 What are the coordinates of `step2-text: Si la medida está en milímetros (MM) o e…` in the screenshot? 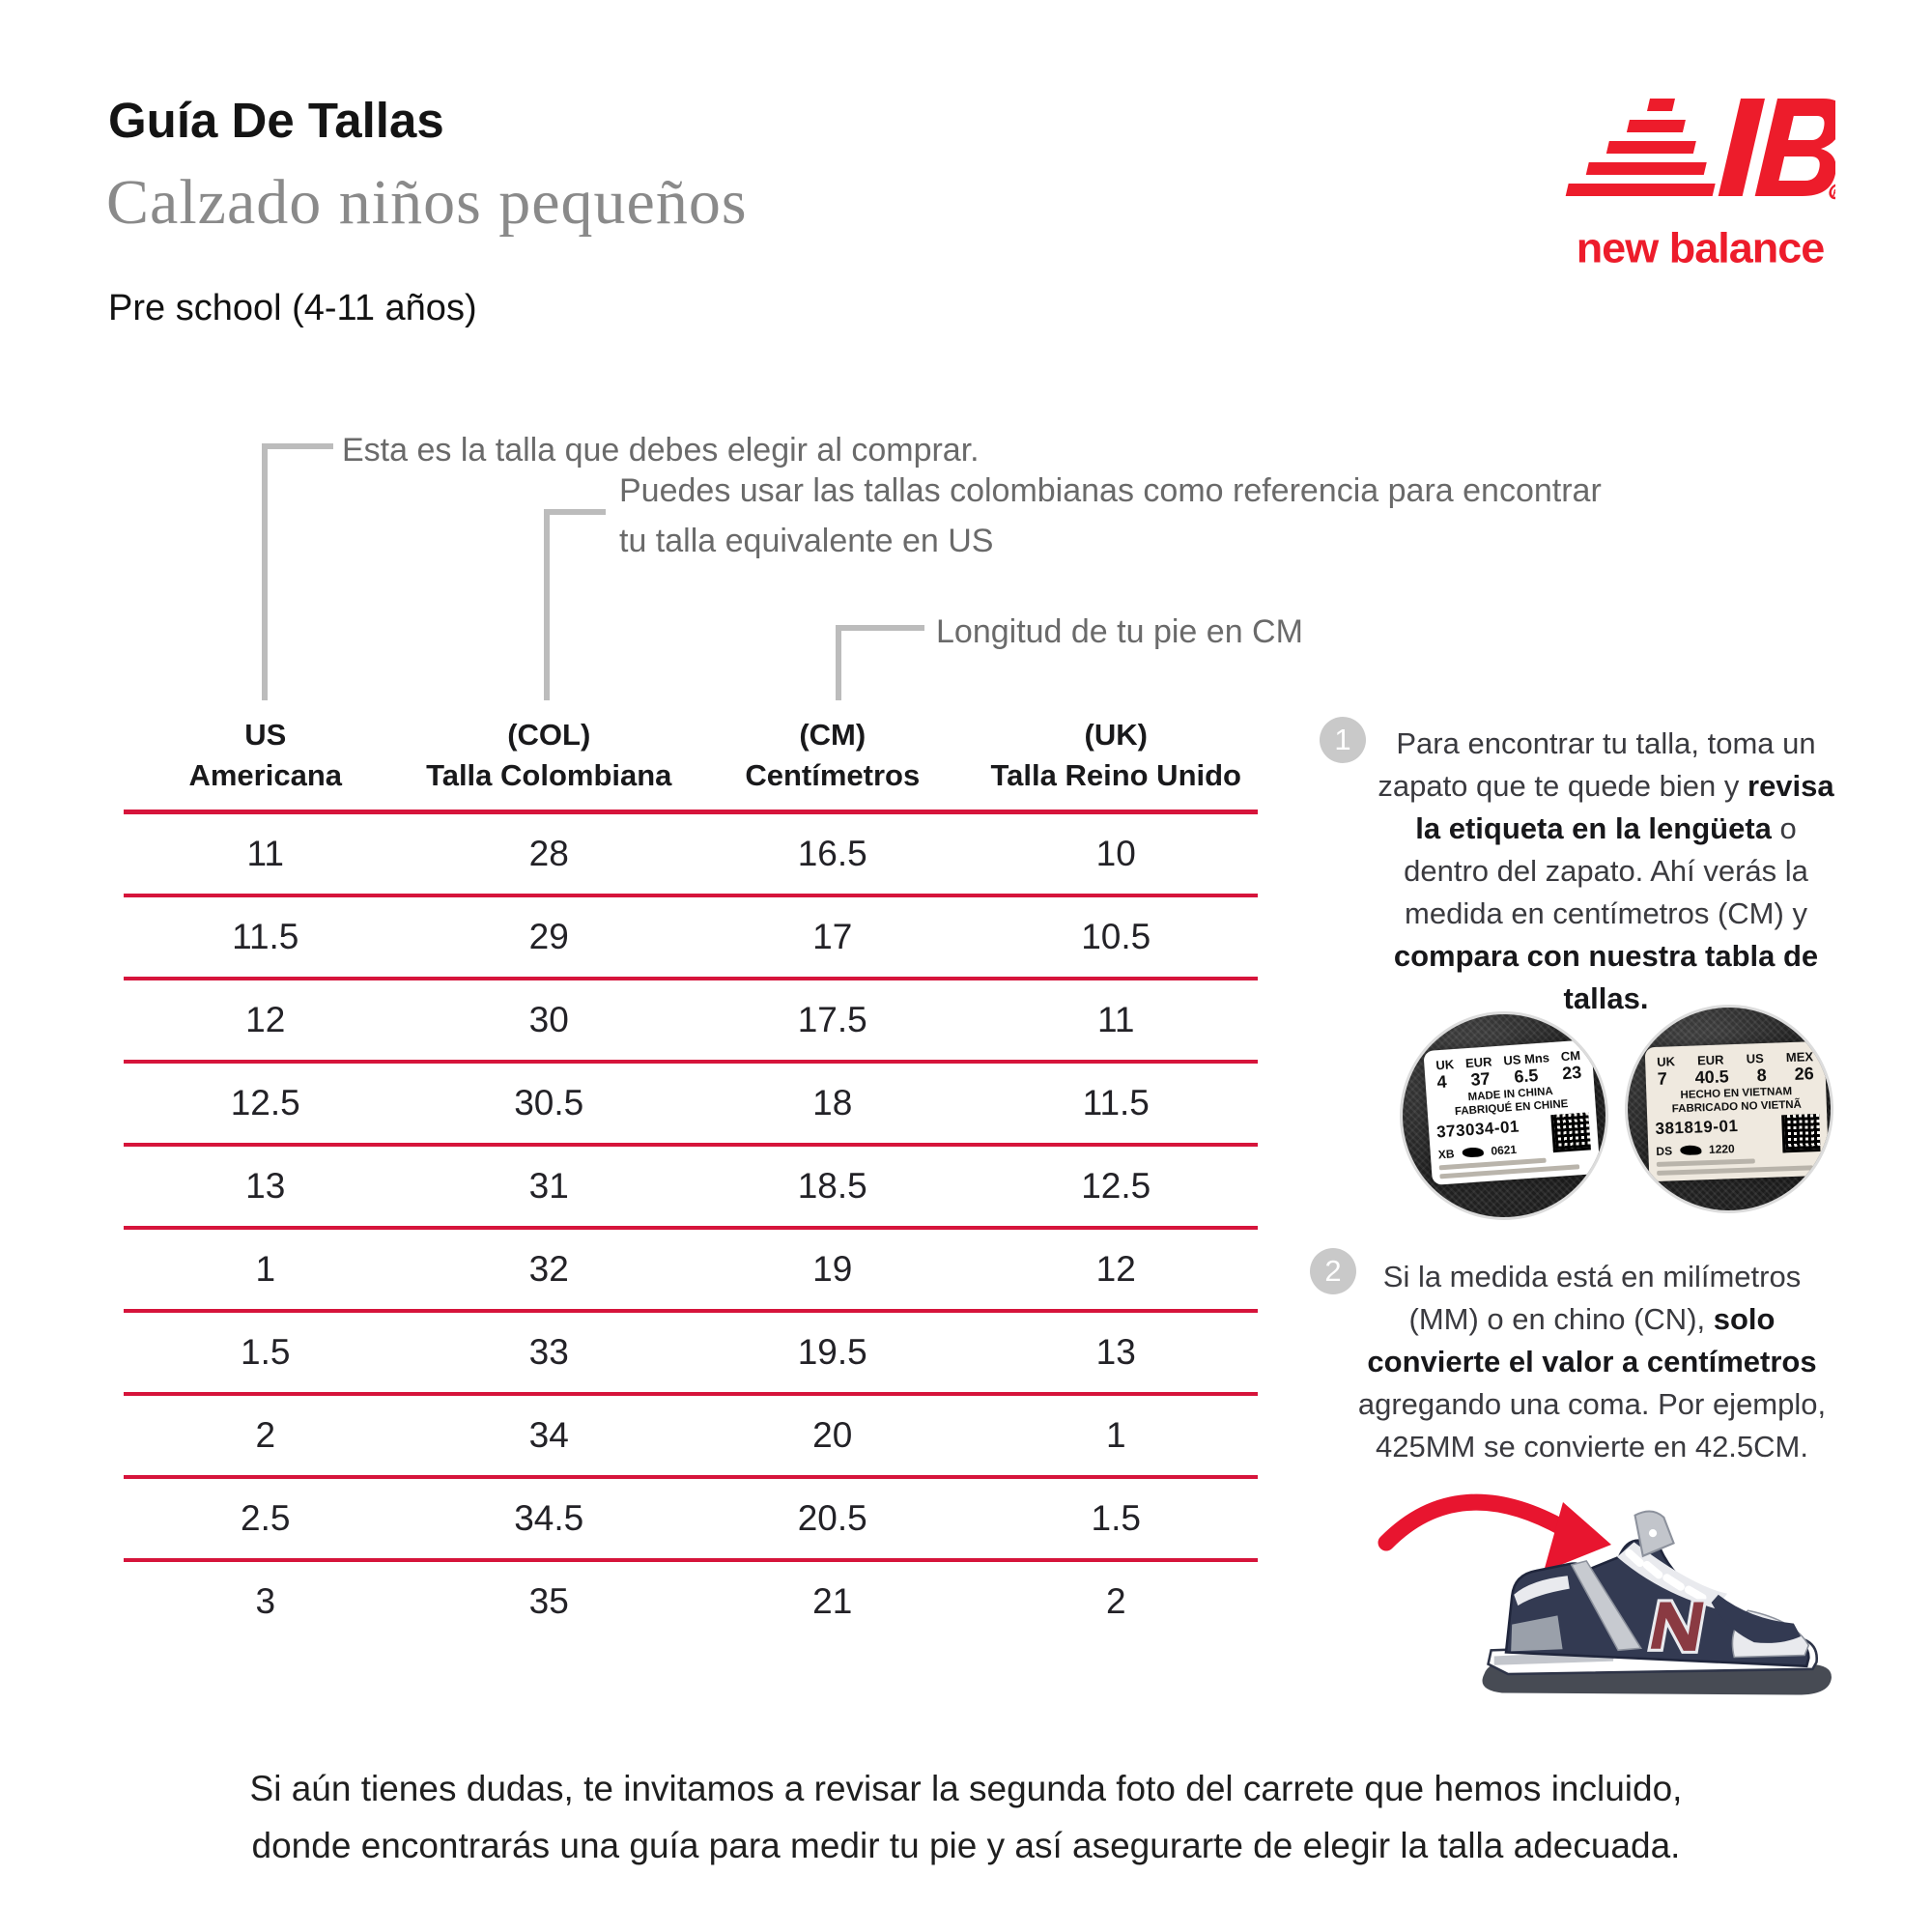 It's located at (1592, 1361).